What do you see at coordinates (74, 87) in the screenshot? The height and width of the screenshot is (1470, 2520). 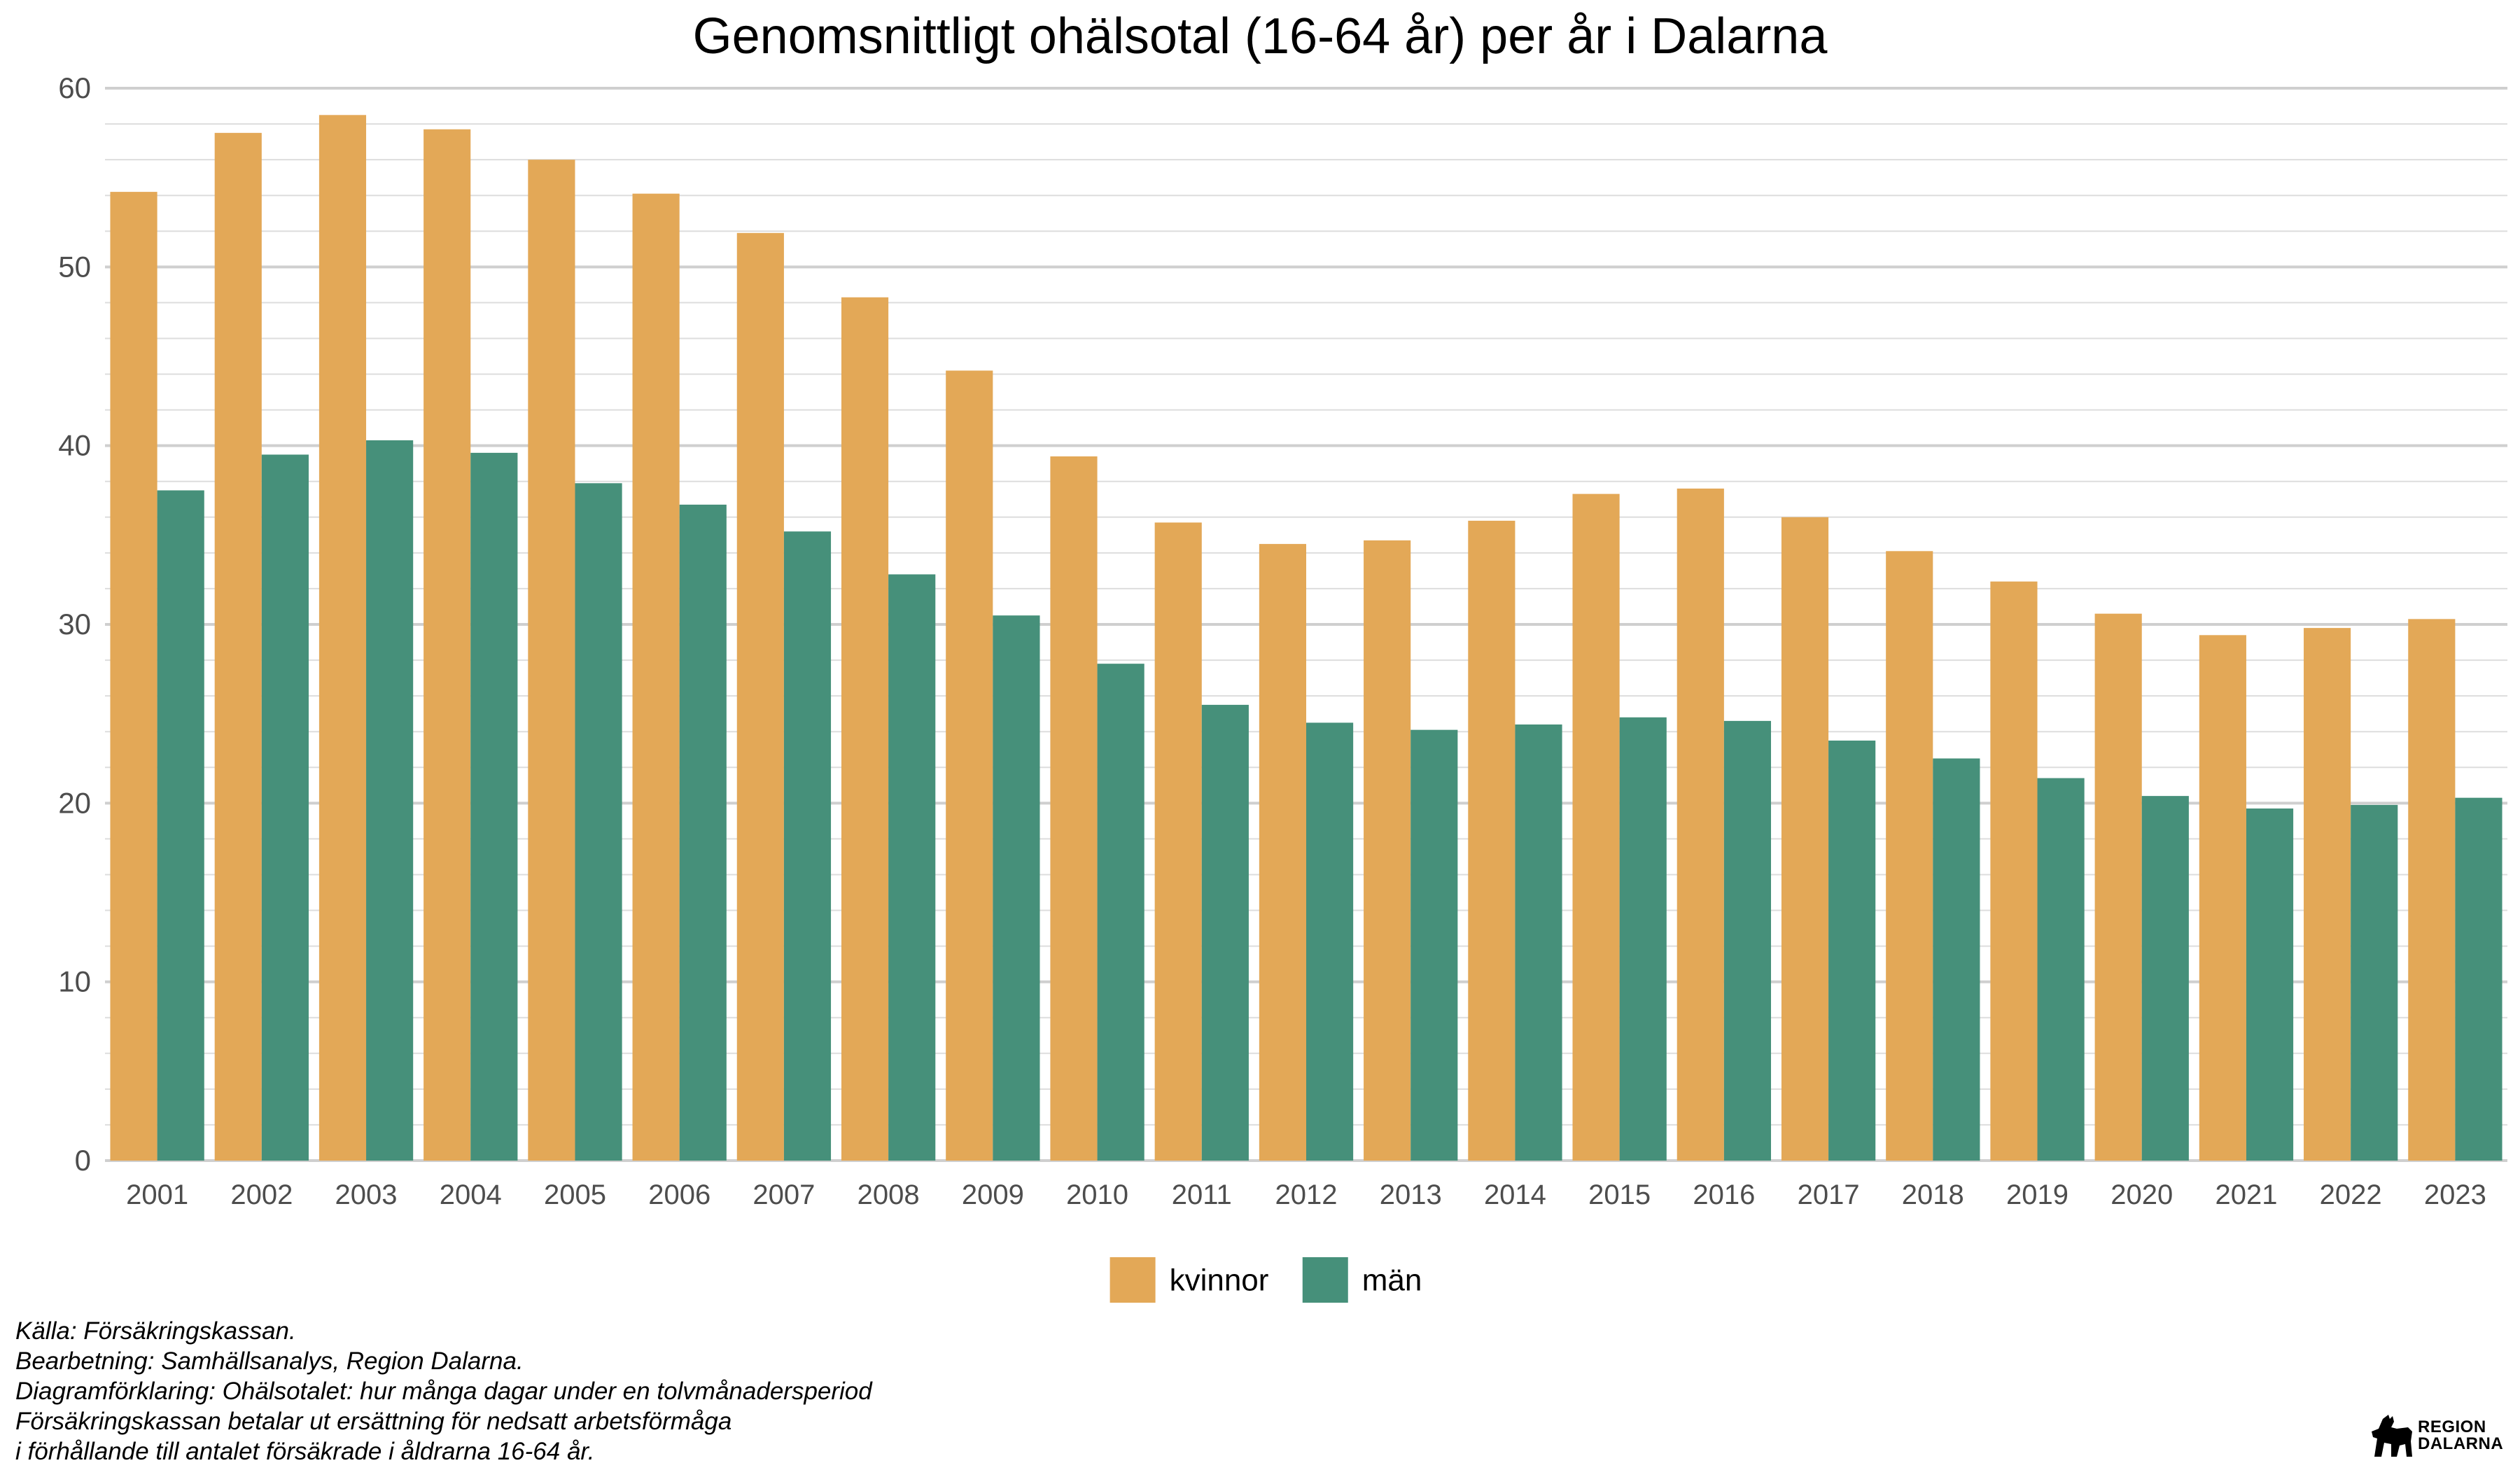 I see `y-tick-label: 60` at bounding box center [74, 87].